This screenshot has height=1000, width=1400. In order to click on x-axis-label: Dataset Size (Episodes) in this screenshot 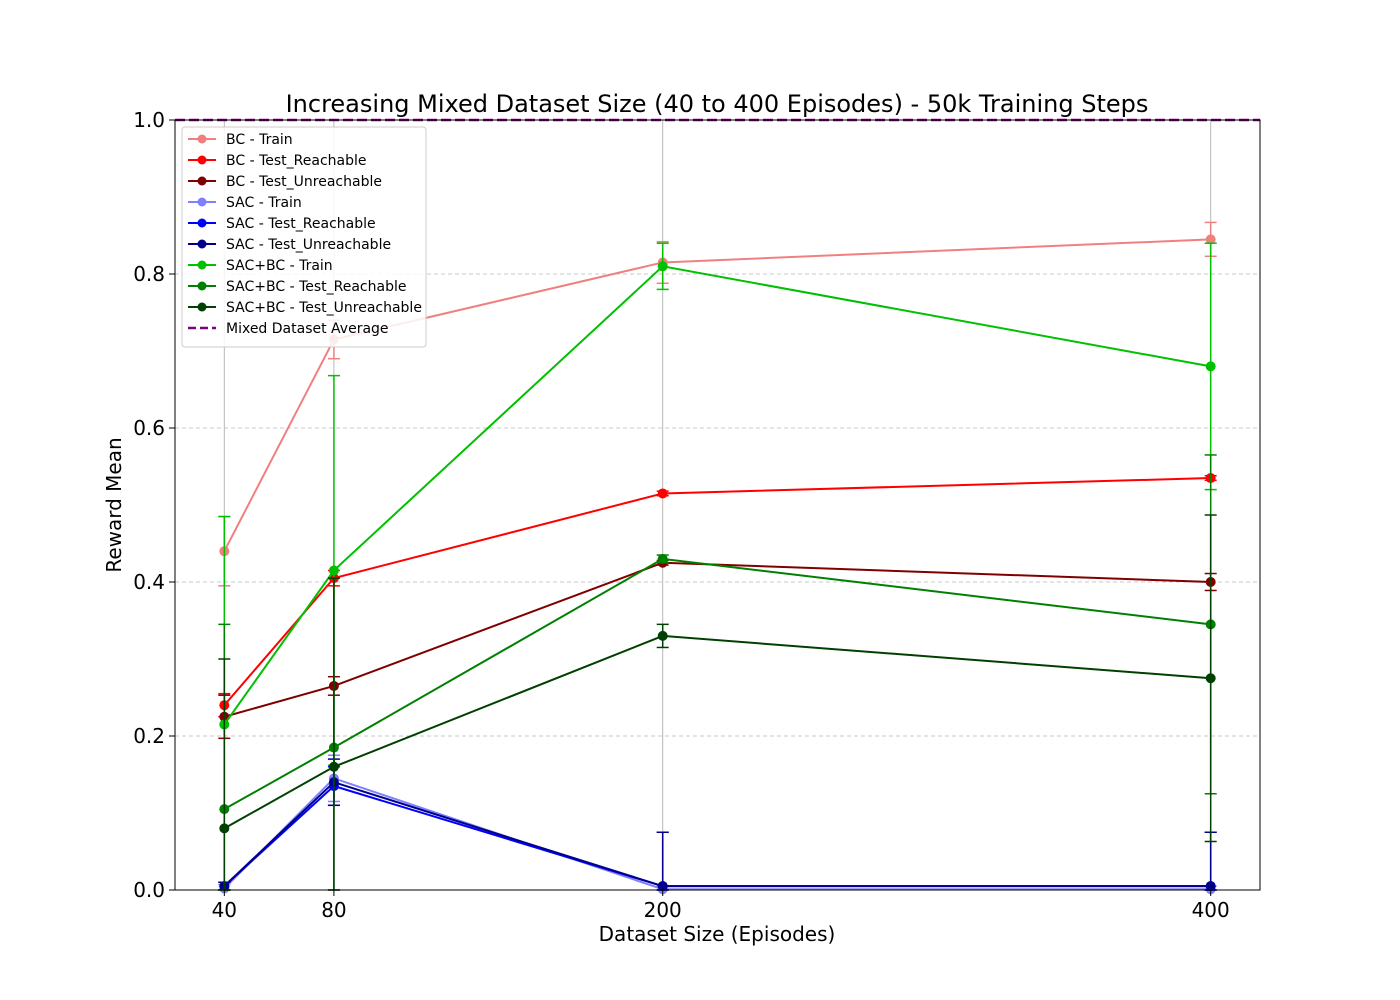, I will do `click(717, 934)`.